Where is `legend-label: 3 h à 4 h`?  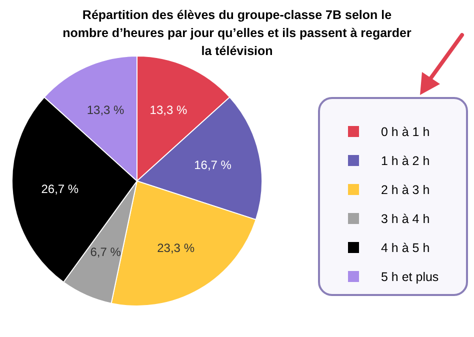
legend-label: 3 h à 4 h is located at coordinates (405, 219).